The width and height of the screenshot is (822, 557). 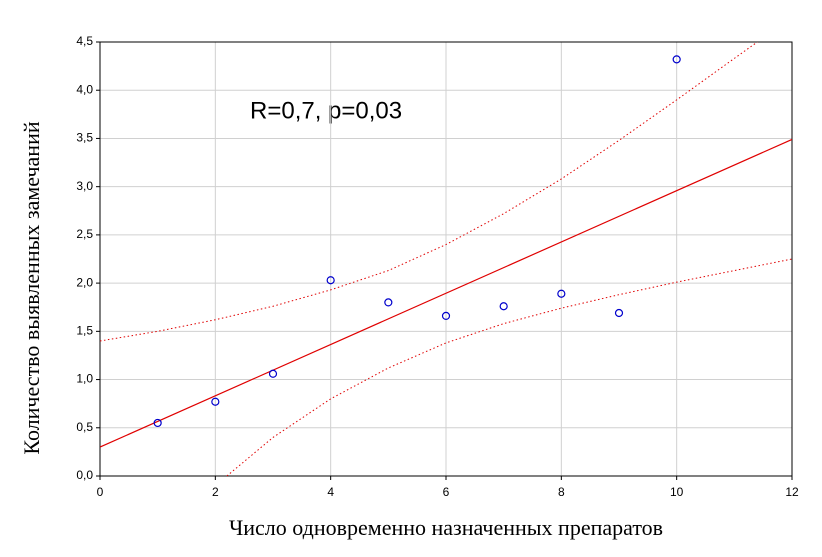 I want to click on x-tick-label: 8, so click(x=561, y=492).